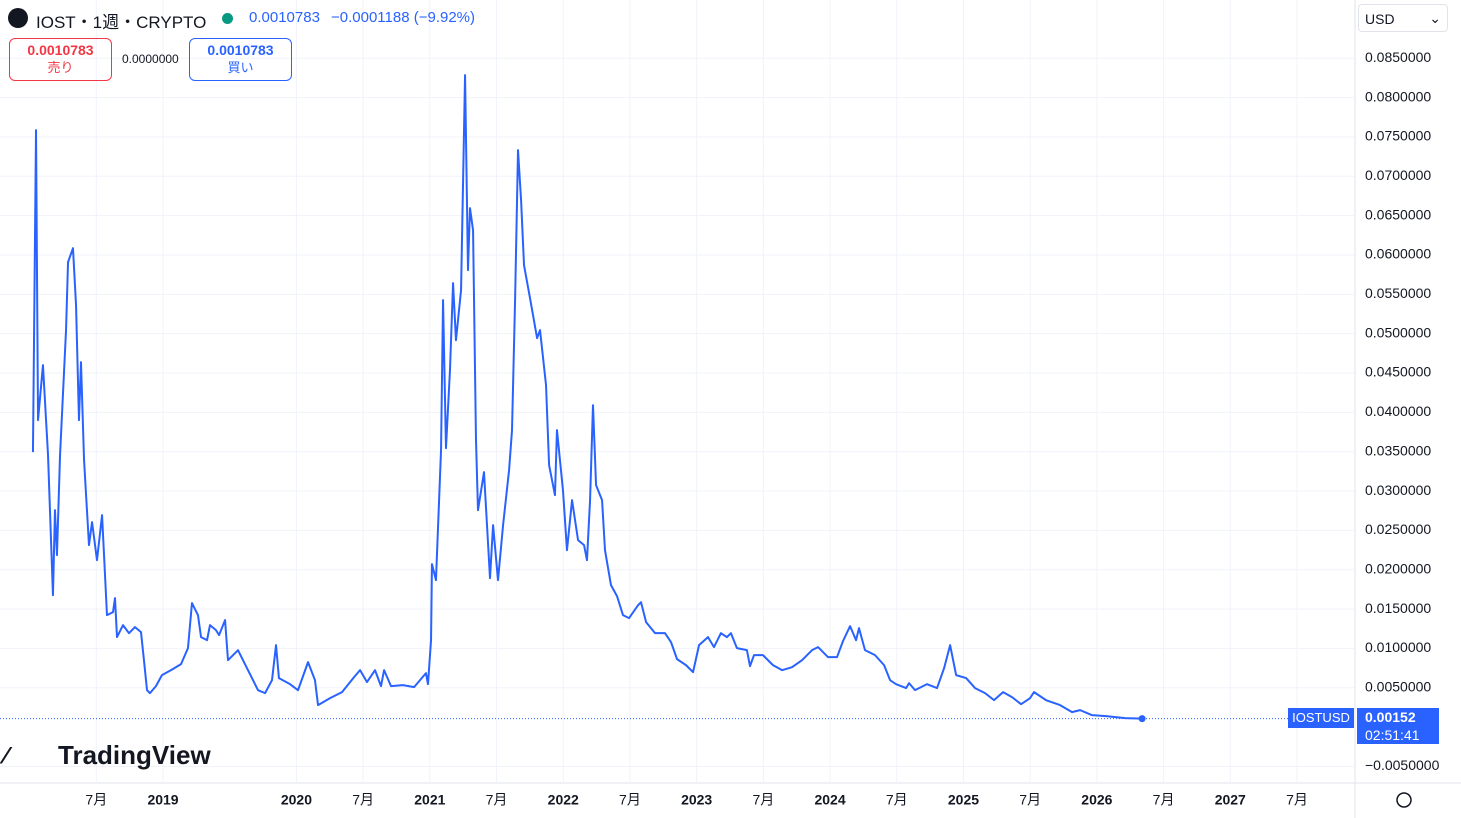  What do you see at coordinates (563, 800) in the screenshot?
I see `x-tick-label: 2022` at bounding box center [563, 800].